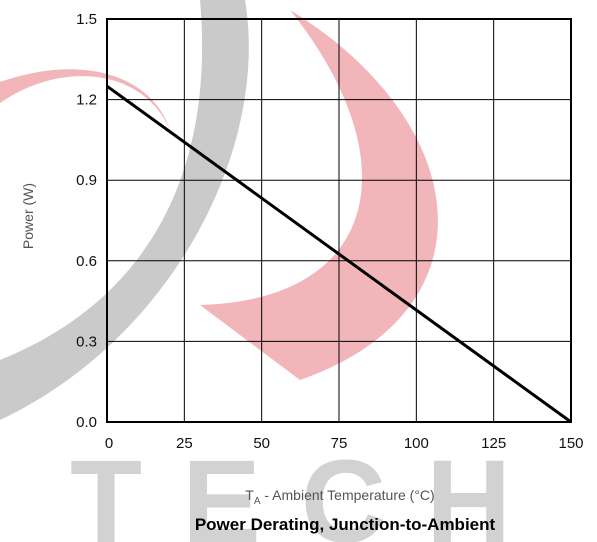  Describe the element at coordinates (257, 501) in the screenshot. I see `x-axis-label-sub: A` at that location.